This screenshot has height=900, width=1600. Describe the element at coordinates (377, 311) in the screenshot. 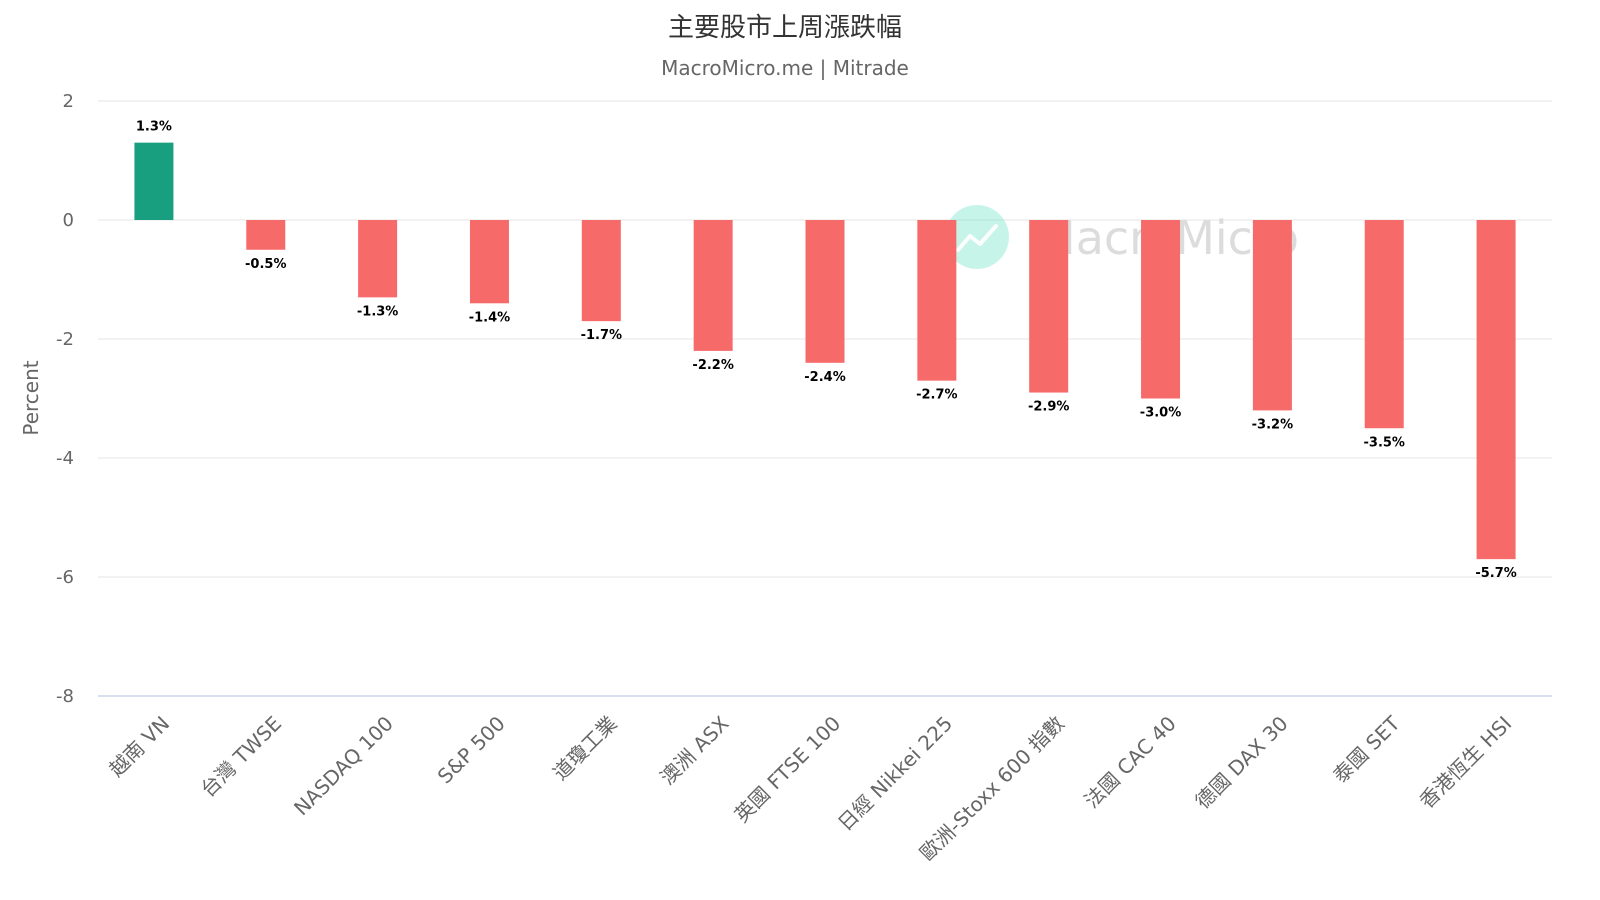

I see `data-label: -1.3%` at that location.